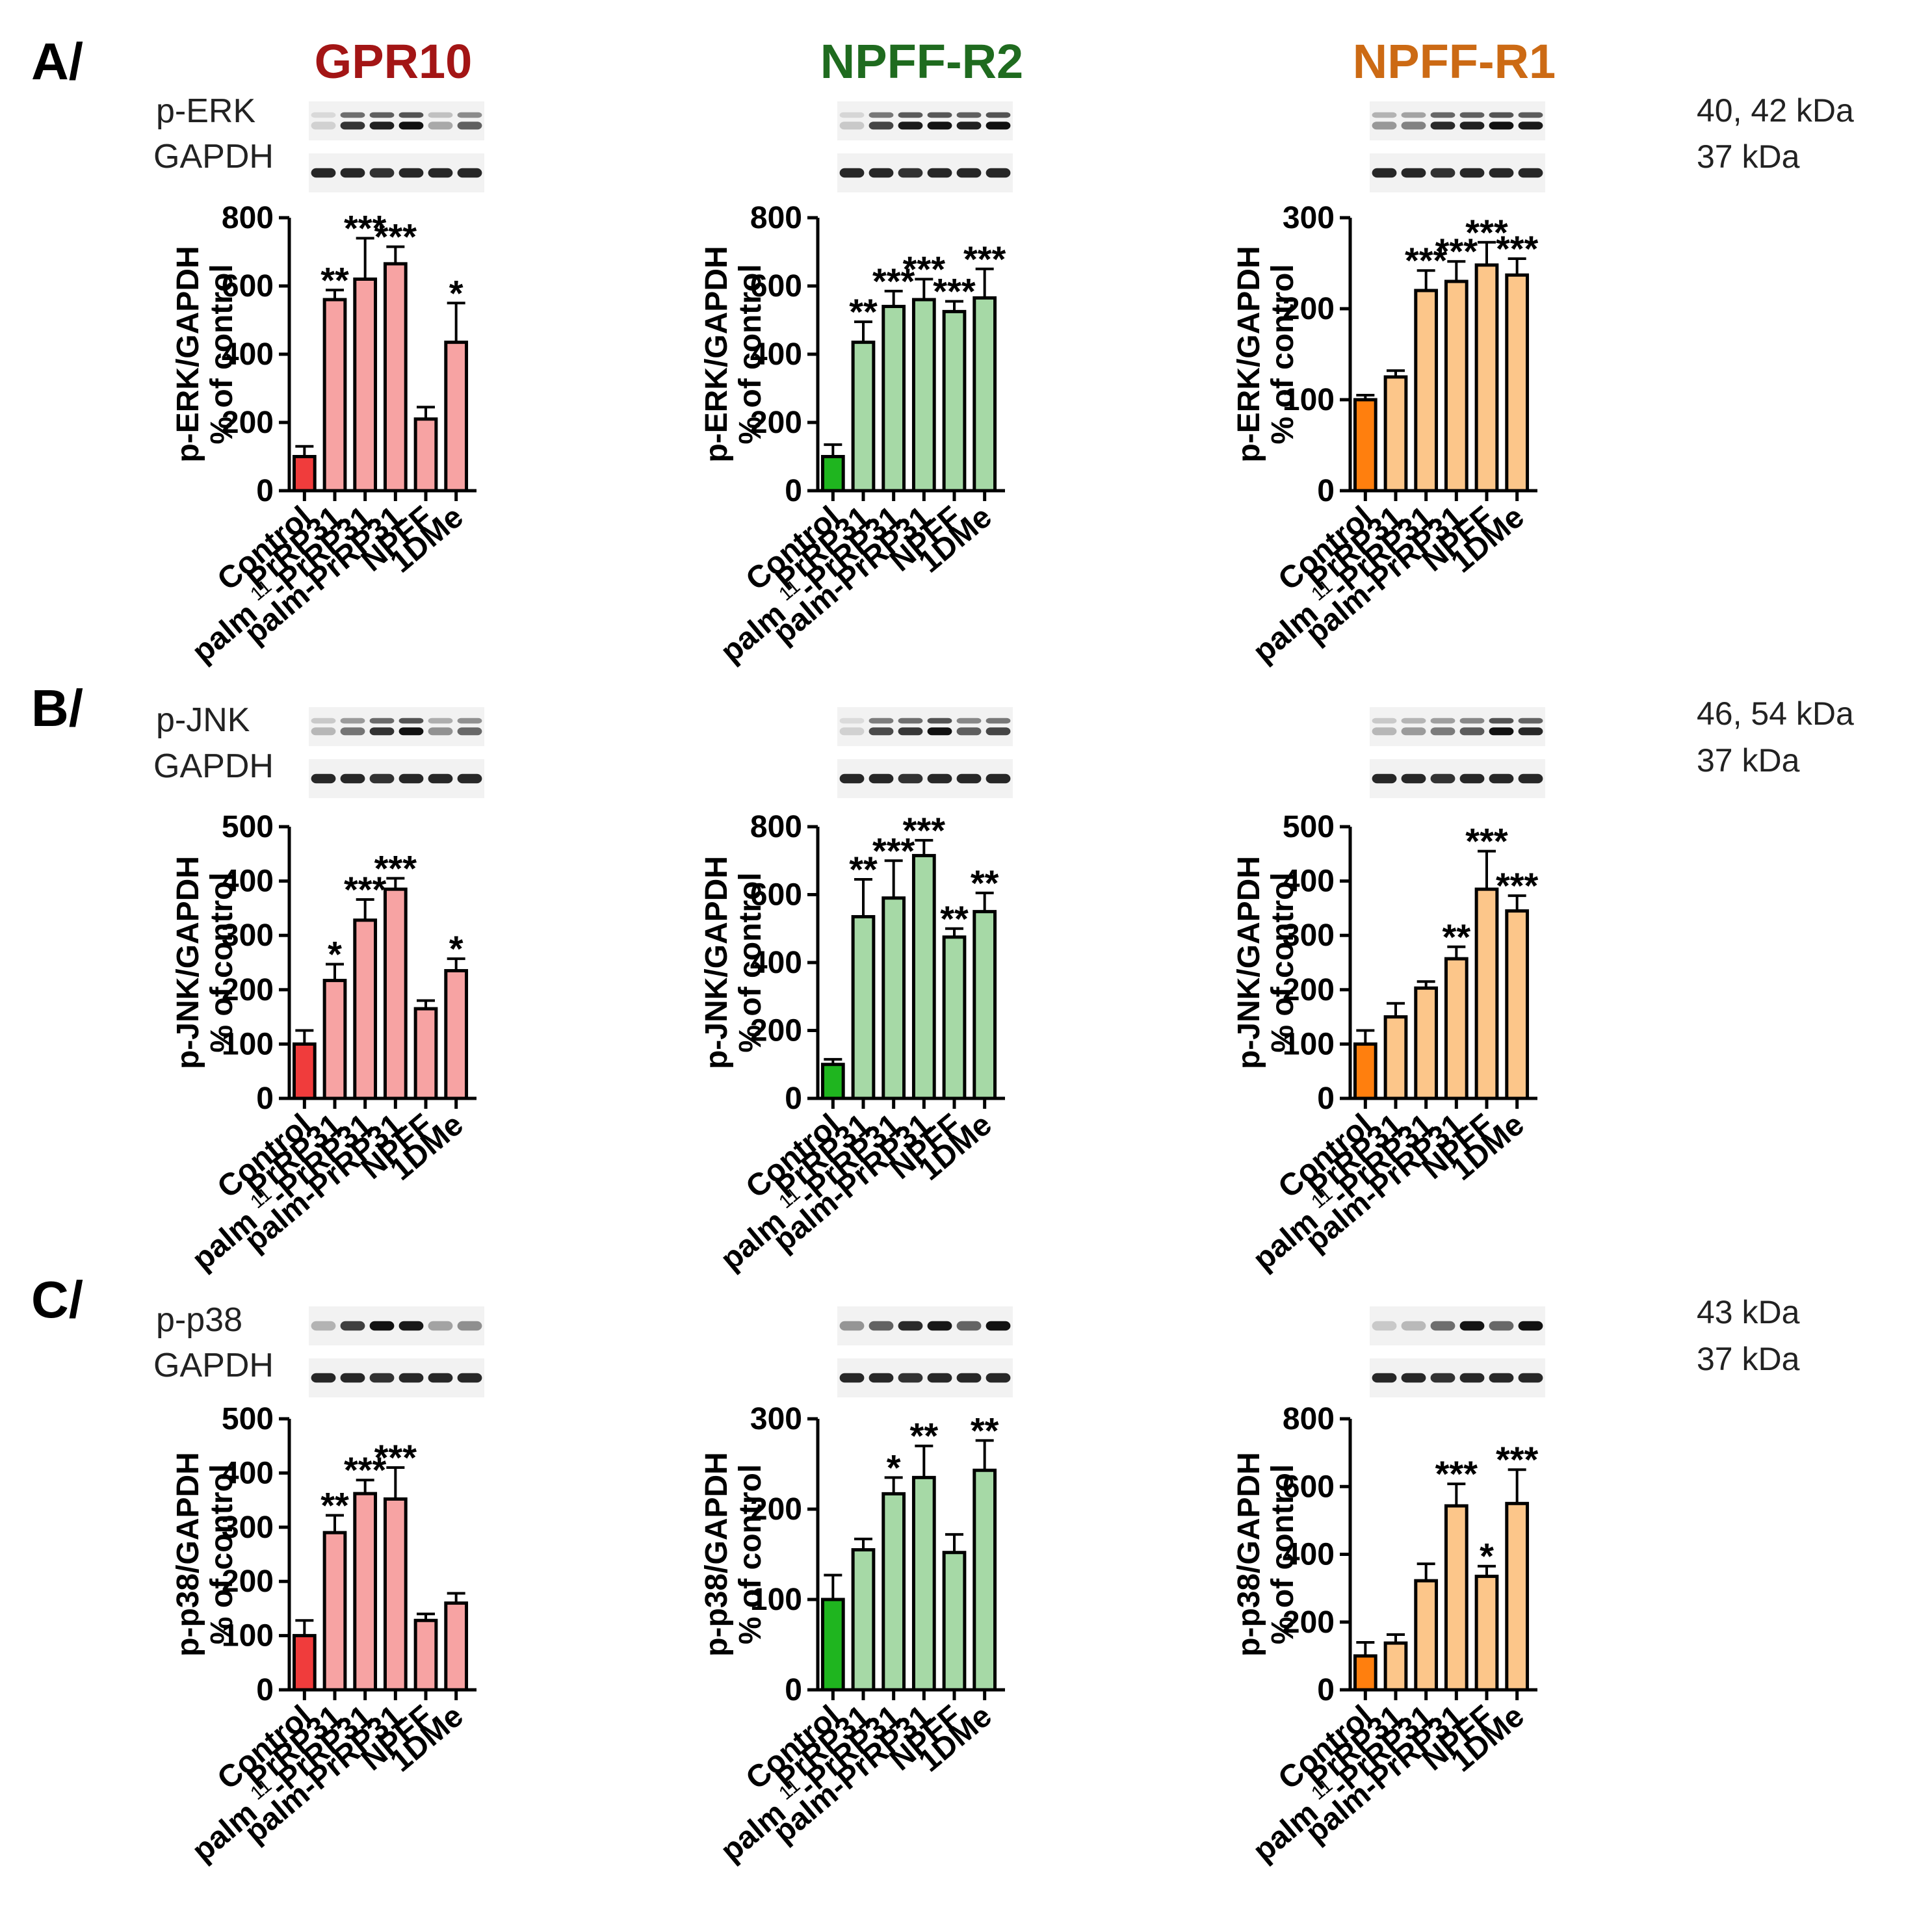 The height and width of the screenshot is (1916, 1932). I want to click on receptor-title-1: GPR10, so click(394, 61).